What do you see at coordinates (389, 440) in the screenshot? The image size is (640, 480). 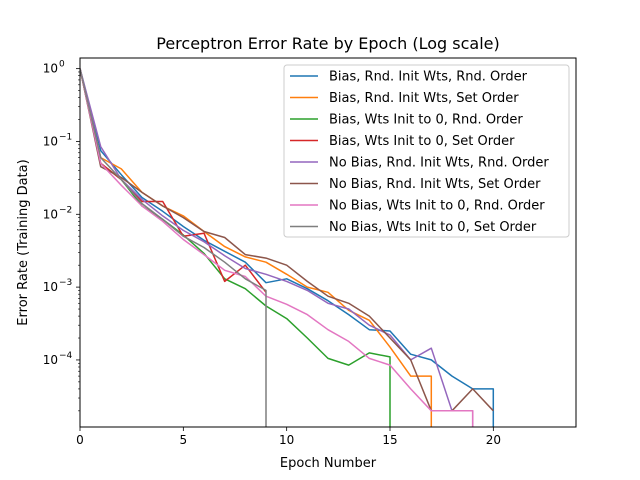 I see `x-tick-label: 15` at bounding box center [389, 440].